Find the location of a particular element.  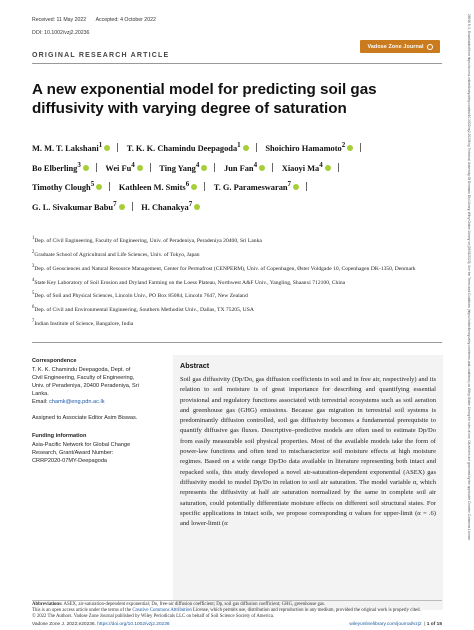

journal-logo: Vadose Zone Journal is located at coordinates (400, 46).